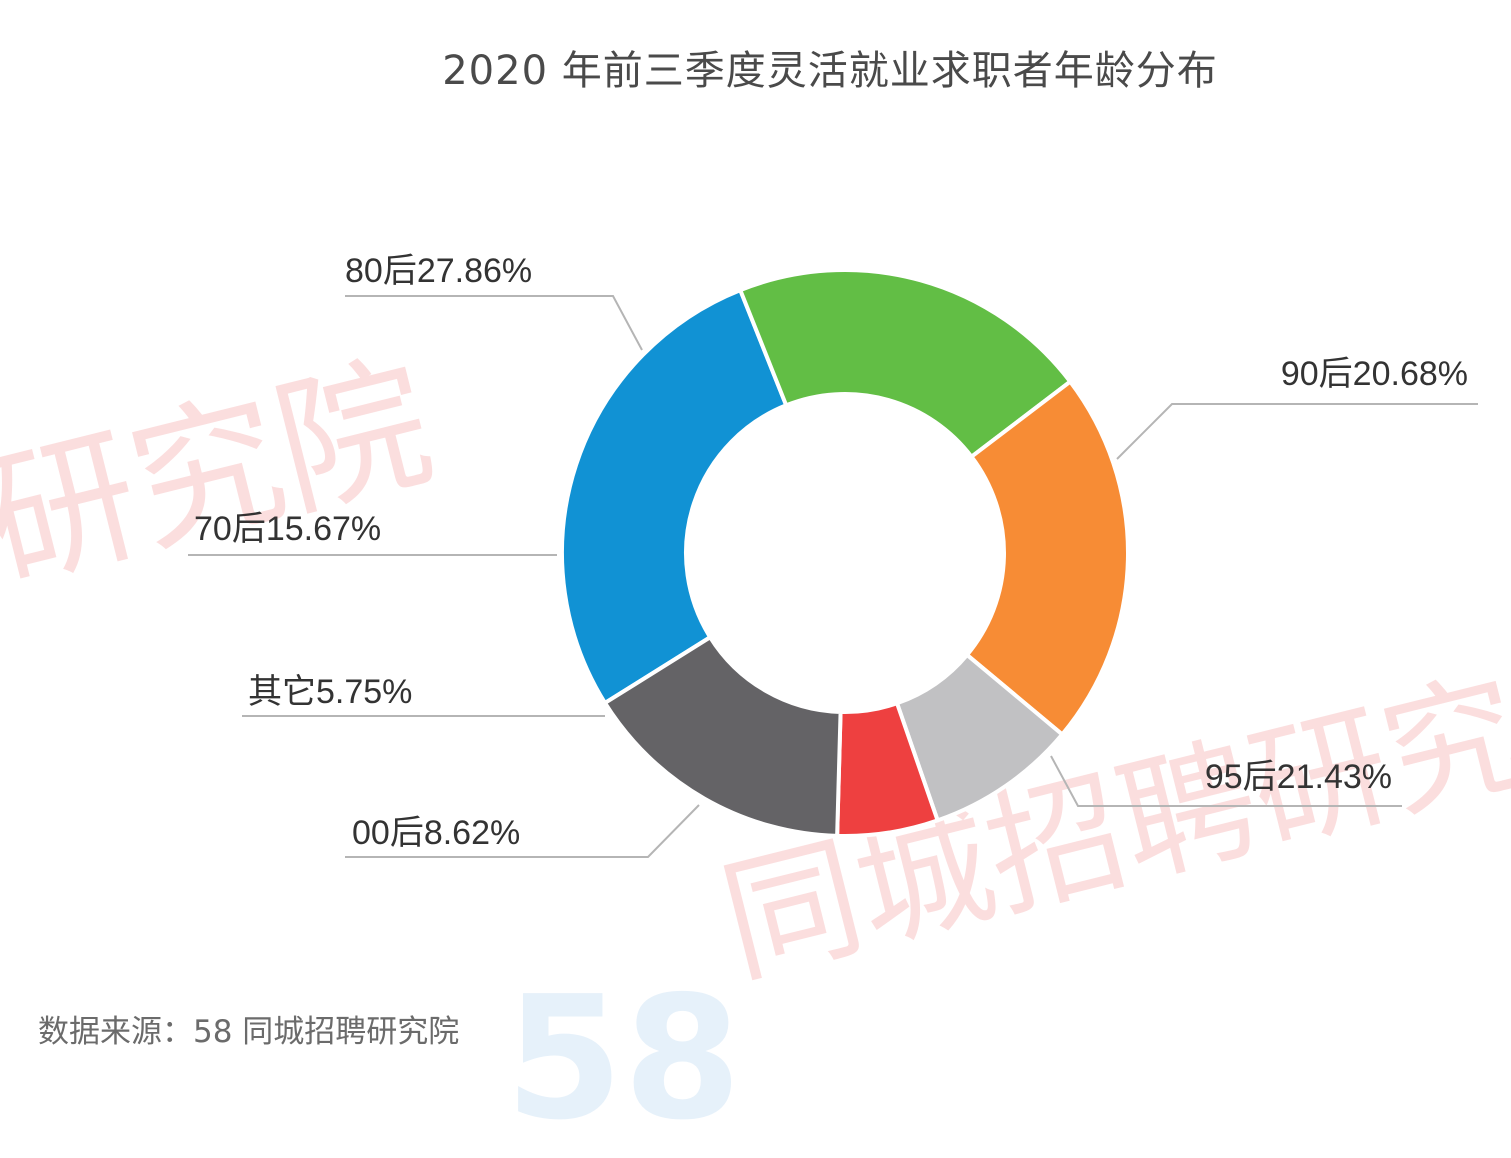 The image size is (1511, 1158). I want to click on slice-label-3: 95后21.43%, so click(1298, 777).